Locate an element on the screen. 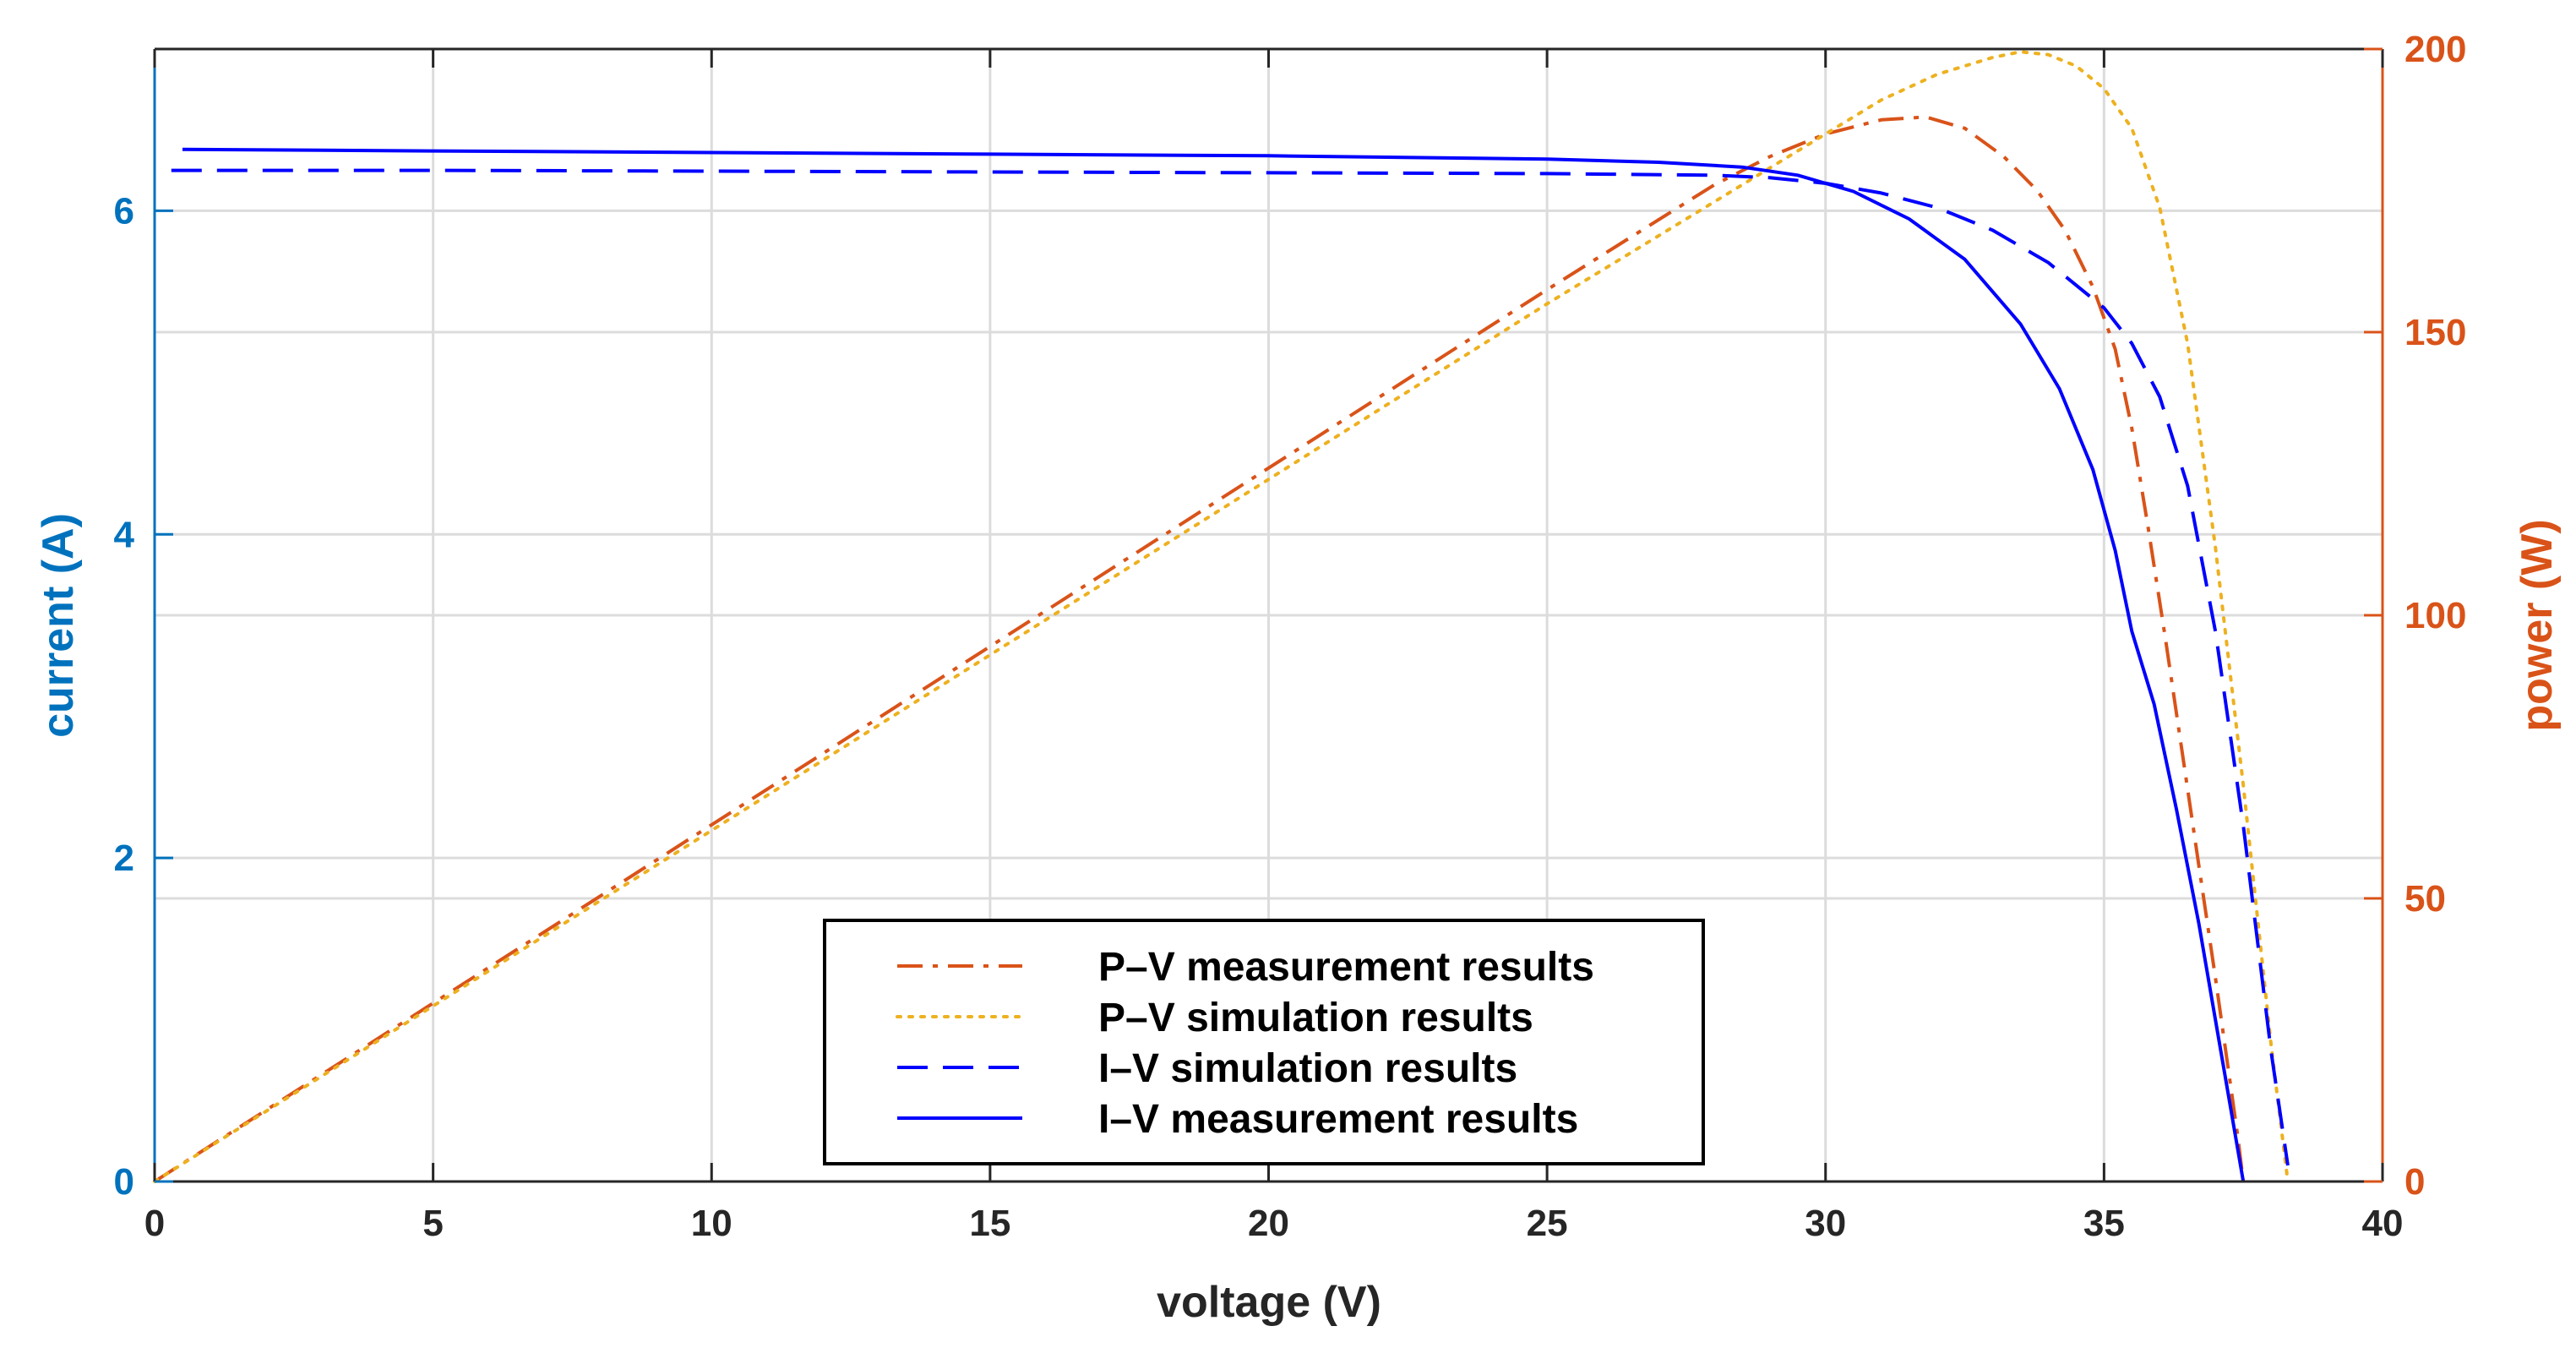 This screenshot has height=1348, width=2576. legend-item-pv-measurement: P–V measurement results is located at coordinates (1245, 968).